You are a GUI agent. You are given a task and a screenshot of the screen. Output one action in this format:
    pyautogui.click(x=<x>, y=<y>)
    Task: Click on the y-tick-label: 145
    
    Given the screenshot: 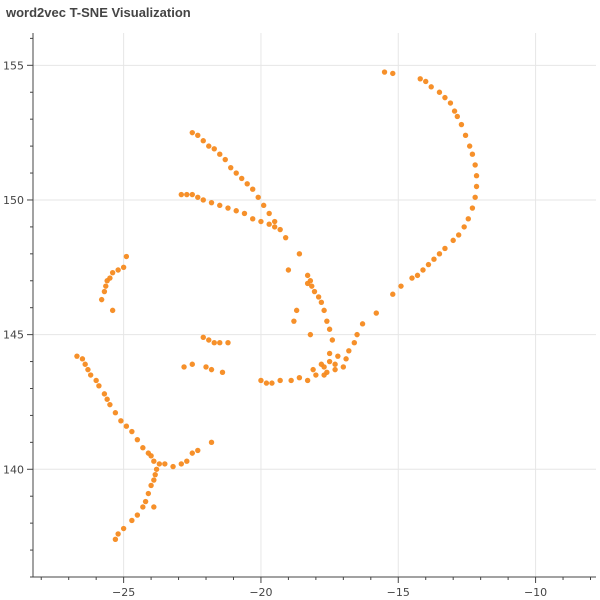 What is the action you would take?
    pyautogui.click(x=13, y=335)
    